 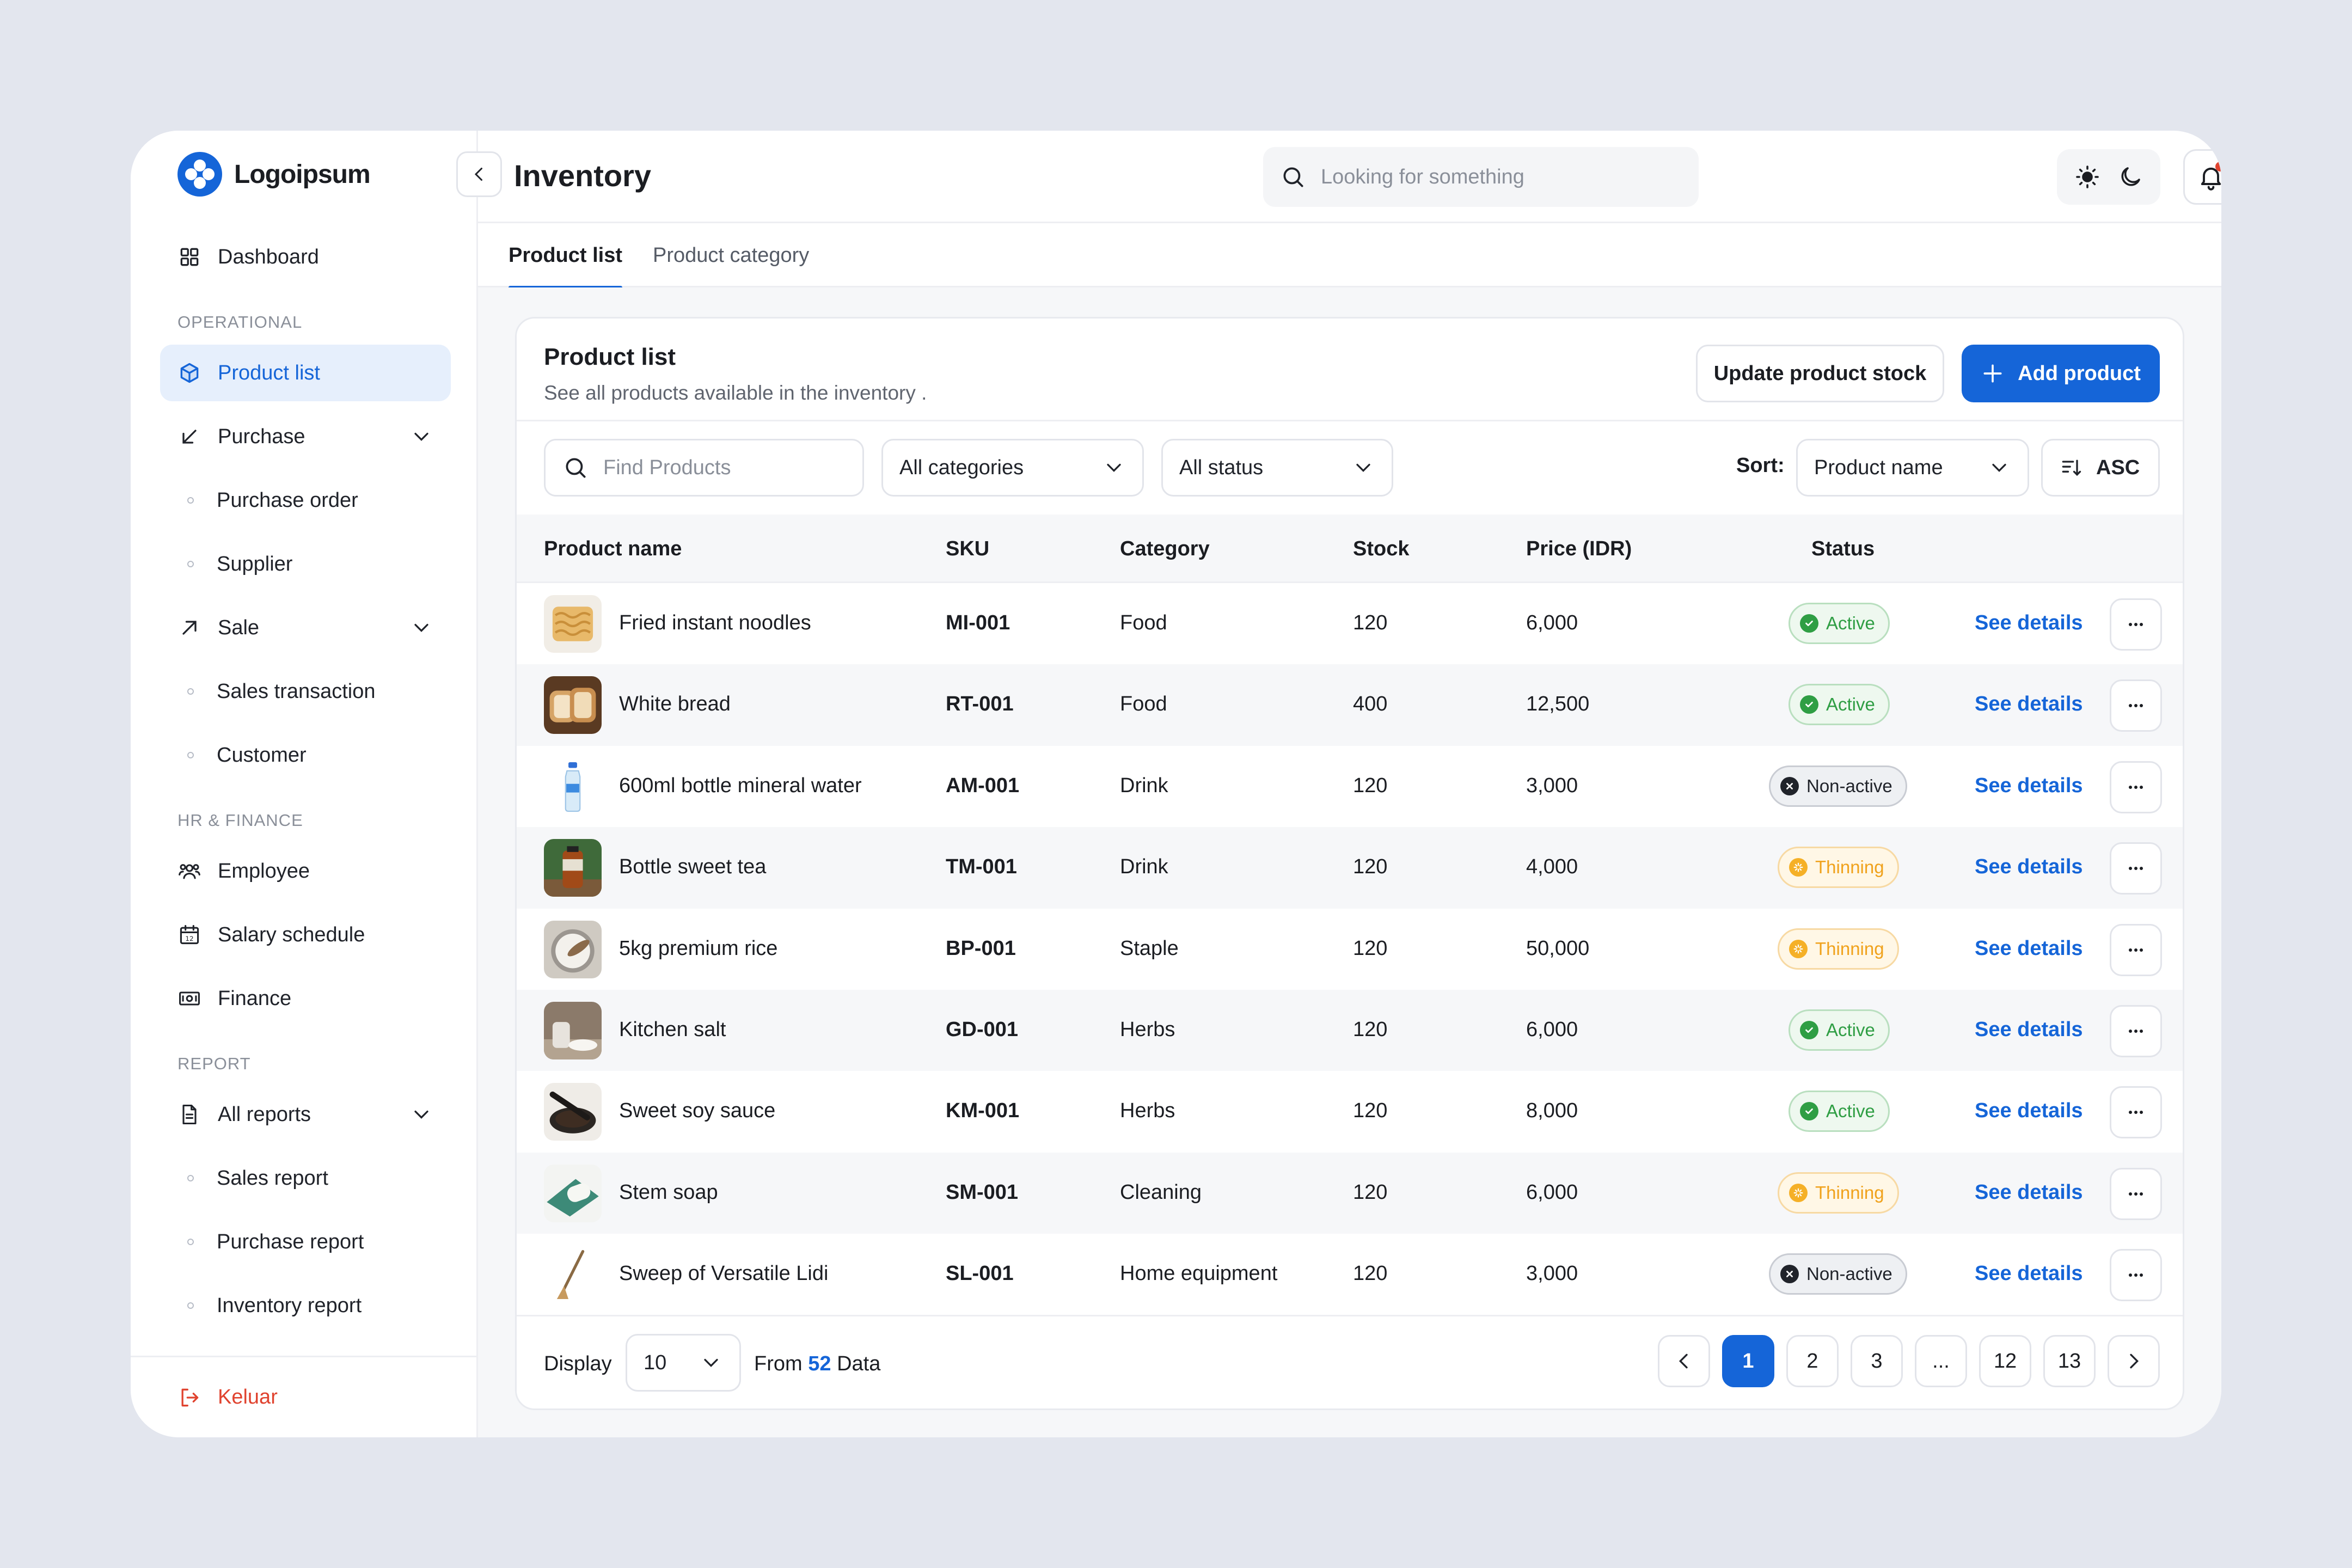 I want to click on sidebar-item-sales-report: Sales report, so click(x=305, y=1178).